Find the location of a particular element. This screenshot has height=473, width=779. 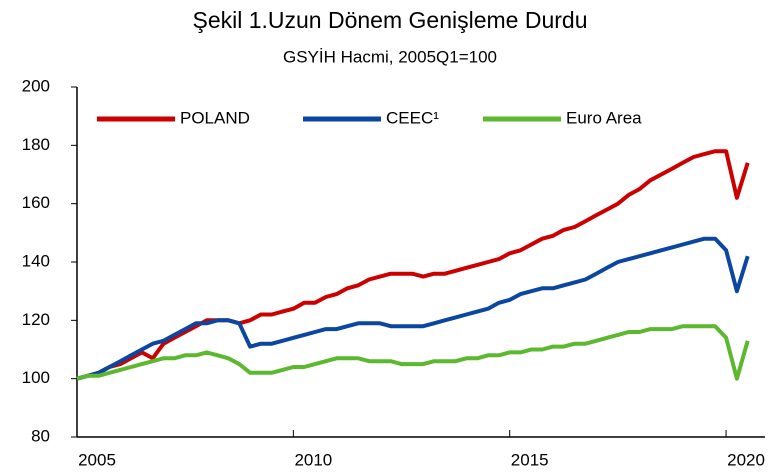

chart-subtitle: GSYİH Hacmi, 2005Q1=100 is located at coordinates (390, 56).